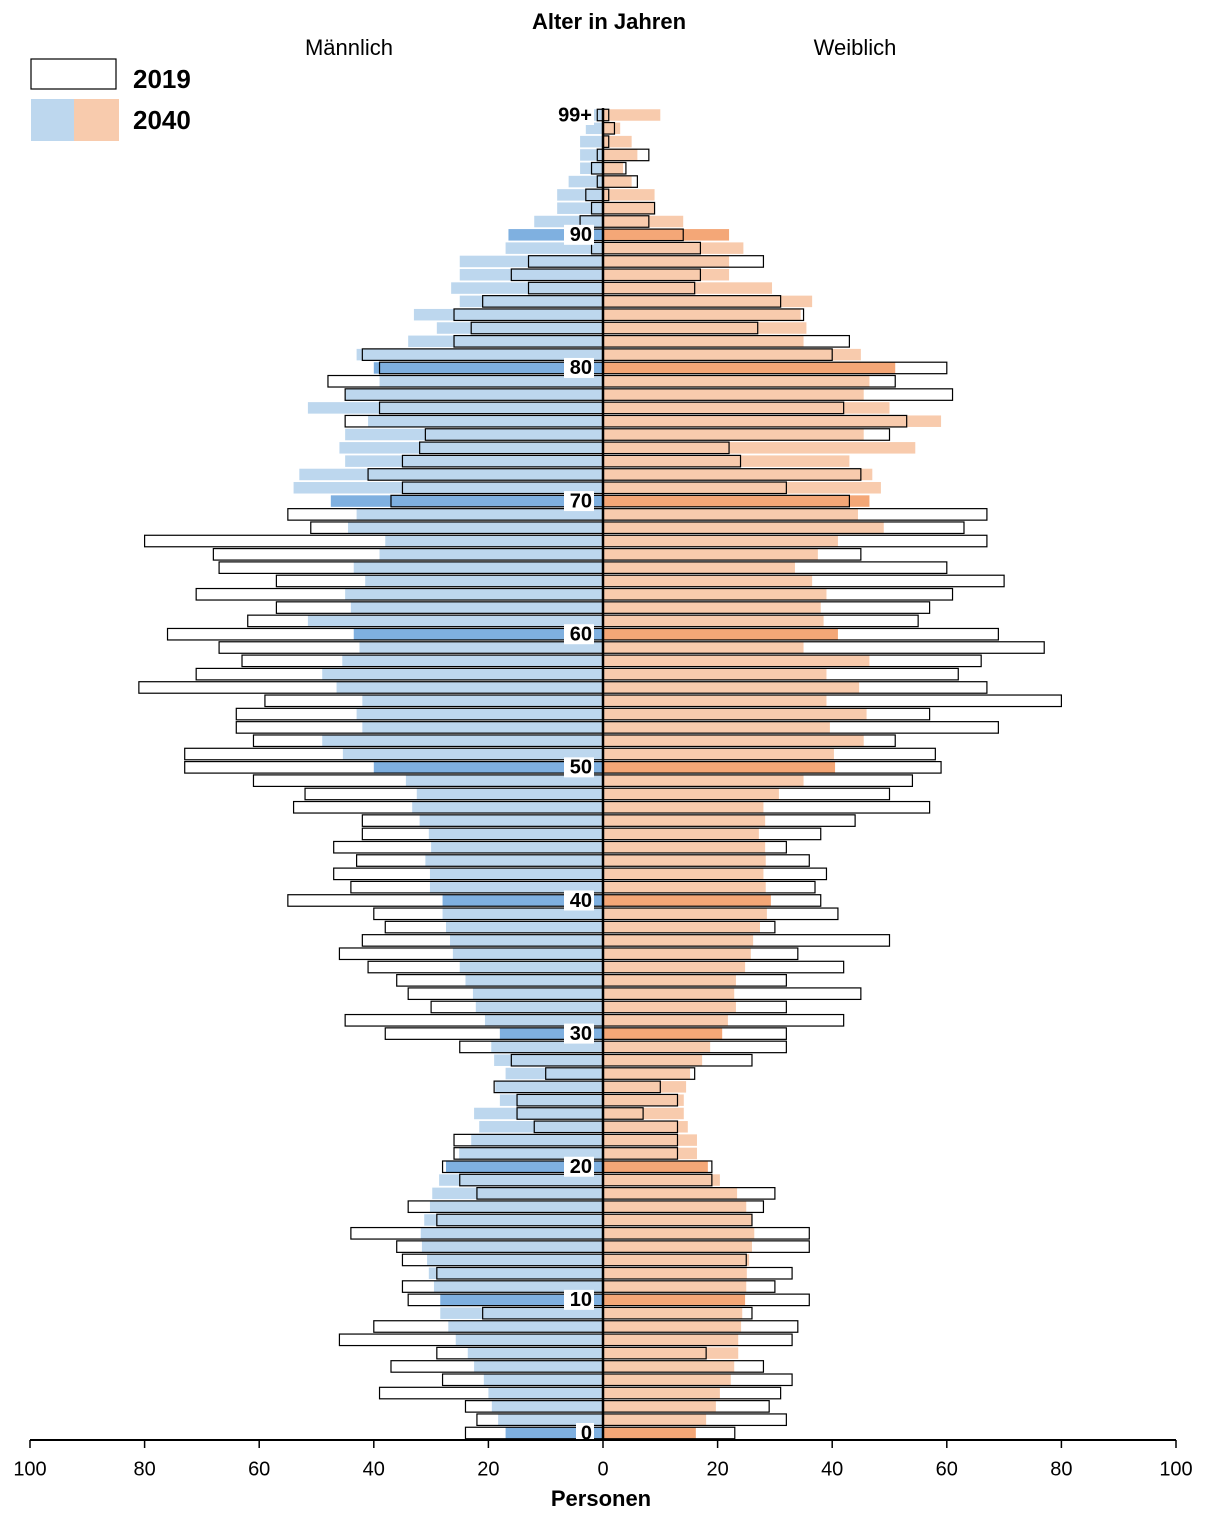 This screenshot has width=1208, height=1522. Describe the element at coordinates (259, 1469) in the screenshot. I see `x-tick-label: 60` at that location.